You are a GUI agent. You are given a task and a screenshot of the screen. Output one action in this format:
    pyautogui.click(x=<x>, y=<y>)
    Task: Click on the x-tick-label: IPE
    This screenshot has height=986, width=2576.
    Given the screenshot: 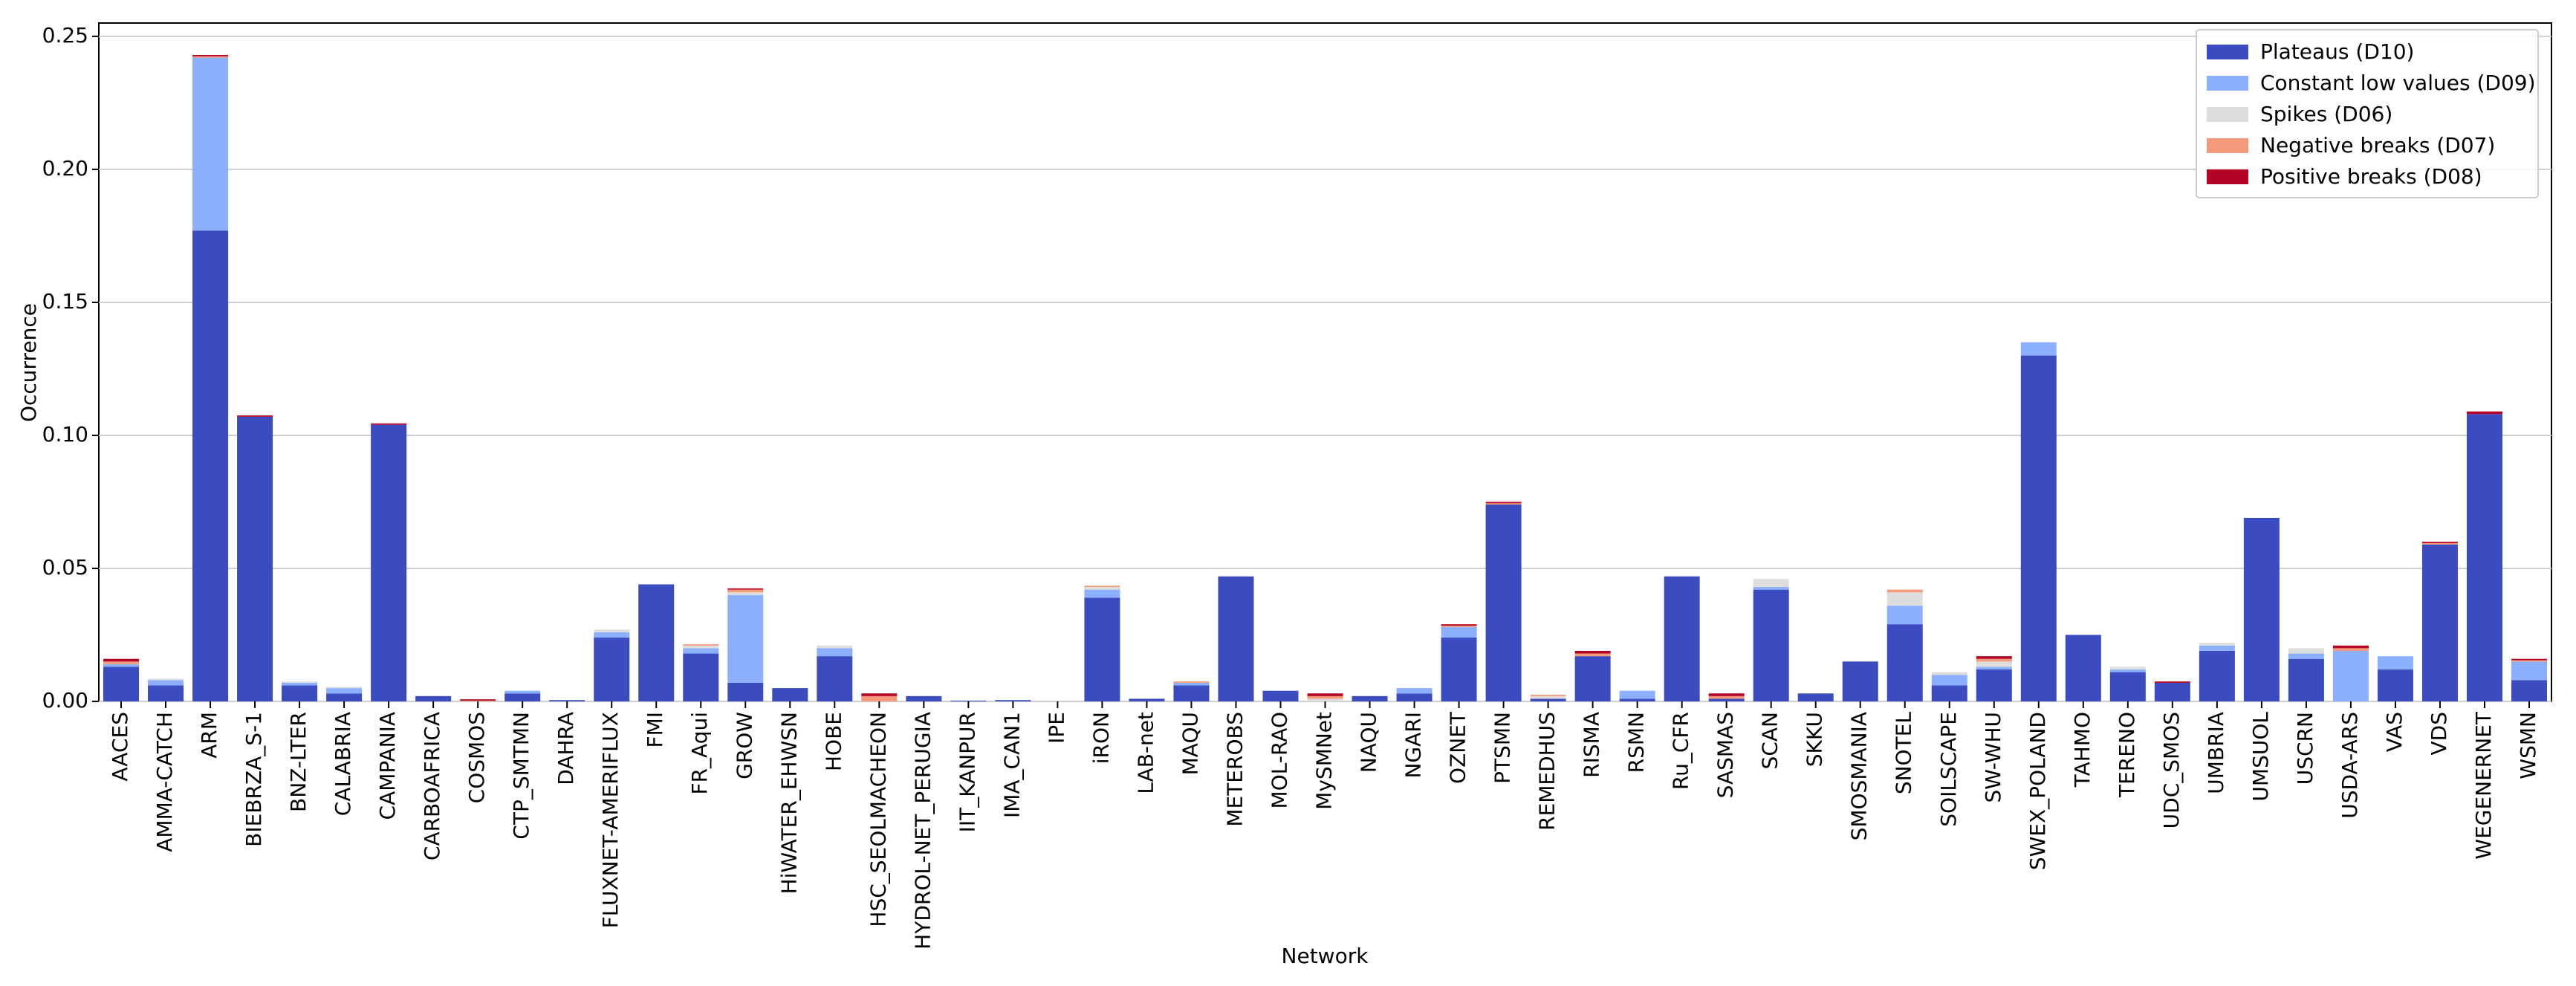 What is the action you would take?
    pyautogui.click(x=1056, y=728)
    